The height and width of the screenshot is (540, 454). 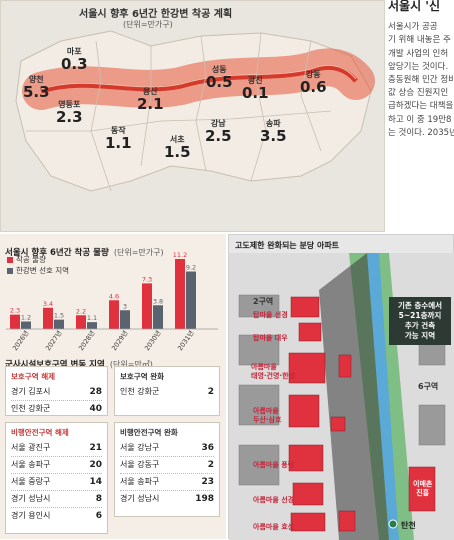 What do you see at coordinates (418, 53) in the screenshot?
I see `article-line: 개발 사업의 인허` at bounding box center [418, 53].